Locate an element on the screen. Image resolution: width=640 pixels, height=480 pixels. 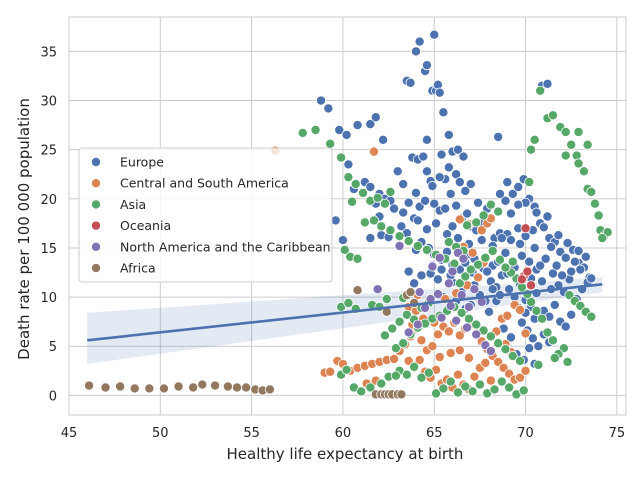
legend-label: Europe is located at coordinates (142, 162).